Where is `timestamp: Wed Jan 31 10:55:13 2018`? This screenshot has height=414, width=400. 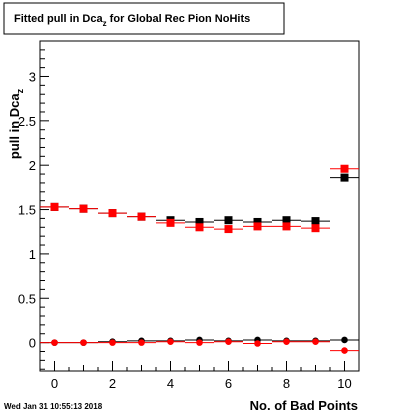 timestamp: Wed Jan 31 10:55:13 2018 is located at coordinates (53, 406).